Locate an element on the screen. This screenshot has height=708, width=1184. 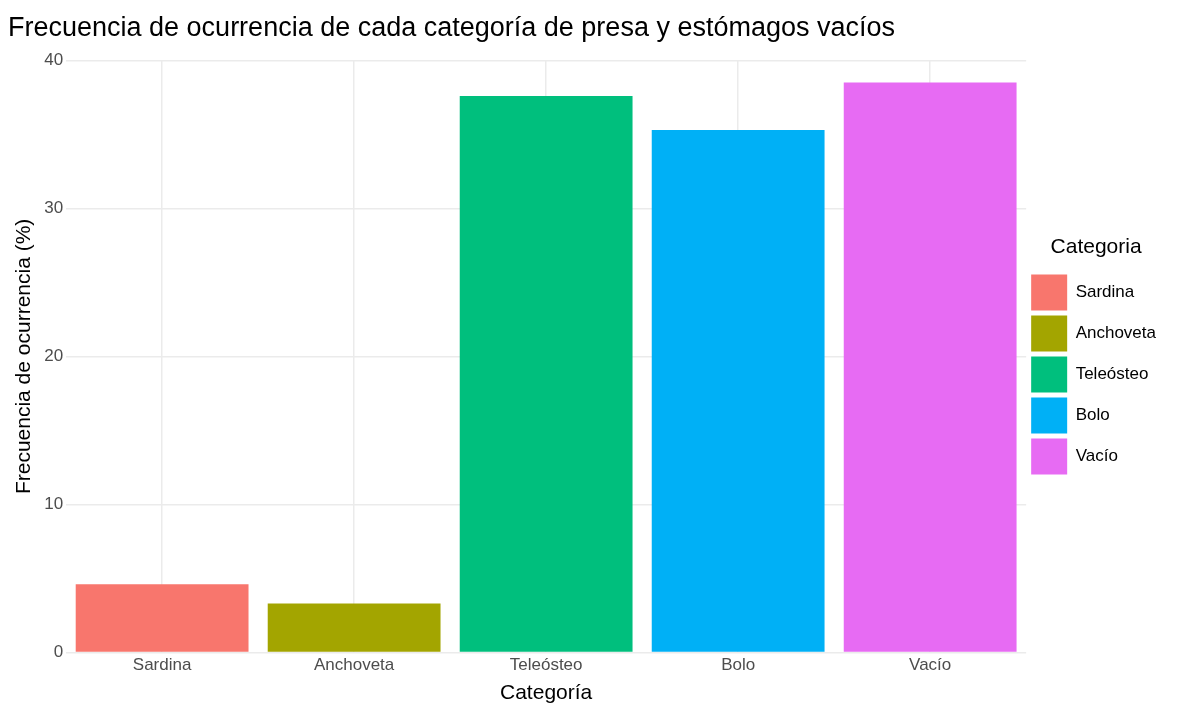
y-tick-label: 0 is located at coordinates (58, 652).